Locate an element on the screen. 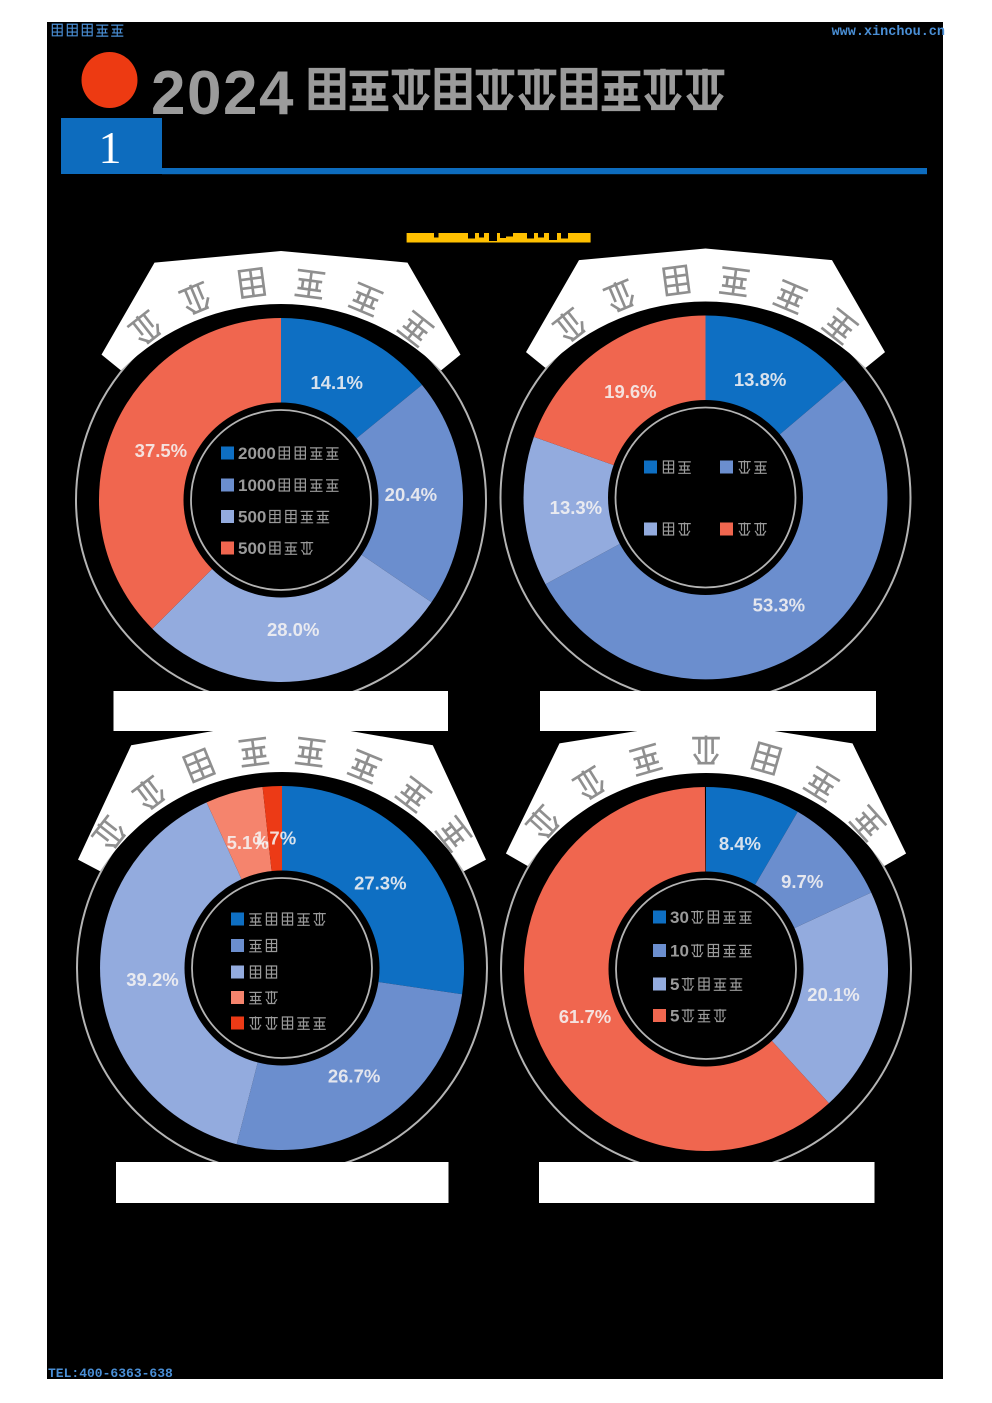 This screenshot has width=992, height=1403. svg-text: 19.6% is located at coordinates (630, 391).